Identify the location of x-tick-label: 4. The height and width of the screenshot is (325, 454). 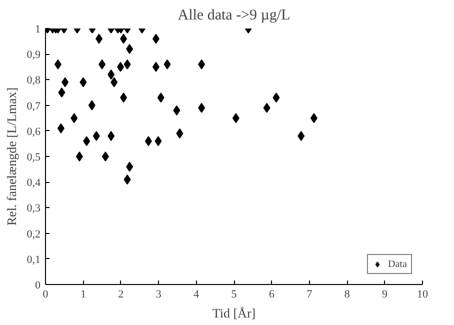
(197, 294).